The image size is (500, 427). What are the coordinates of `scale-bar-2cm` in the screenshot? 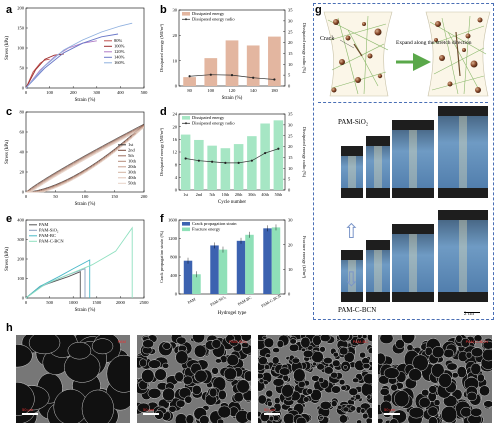 It's located at (472, 312).